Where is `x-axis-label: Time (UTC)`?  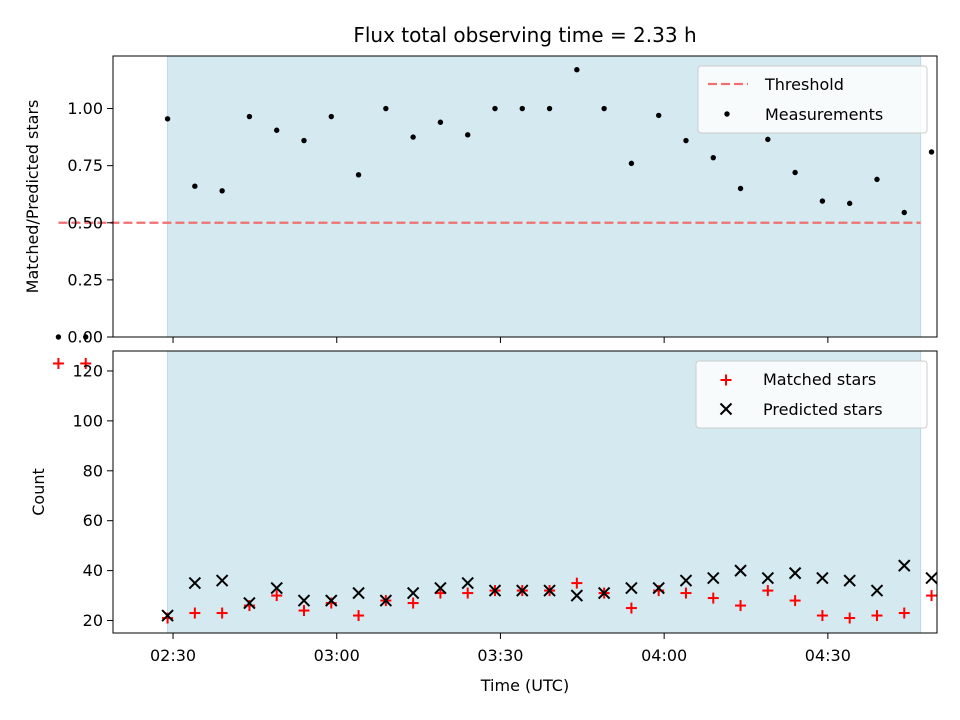
x-axis-label: Time (UTC) is located at coordinates (524, 685).